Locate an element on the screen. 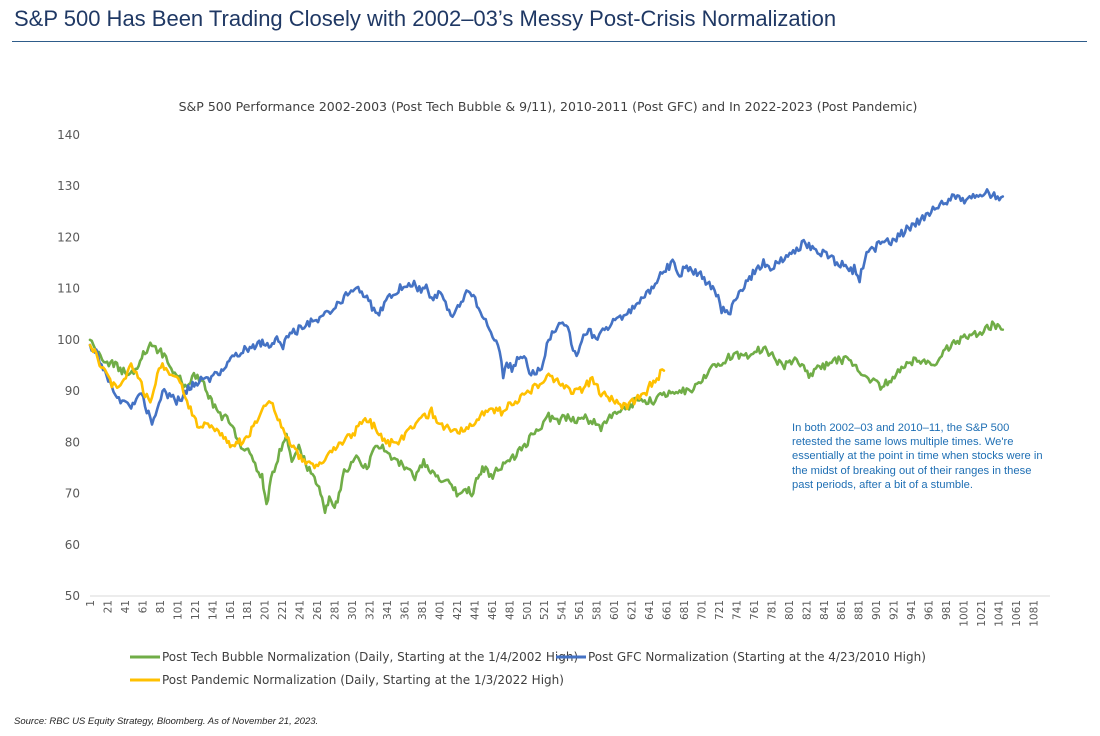  x-tick-label: 841 is located at coordinates (825, 610).